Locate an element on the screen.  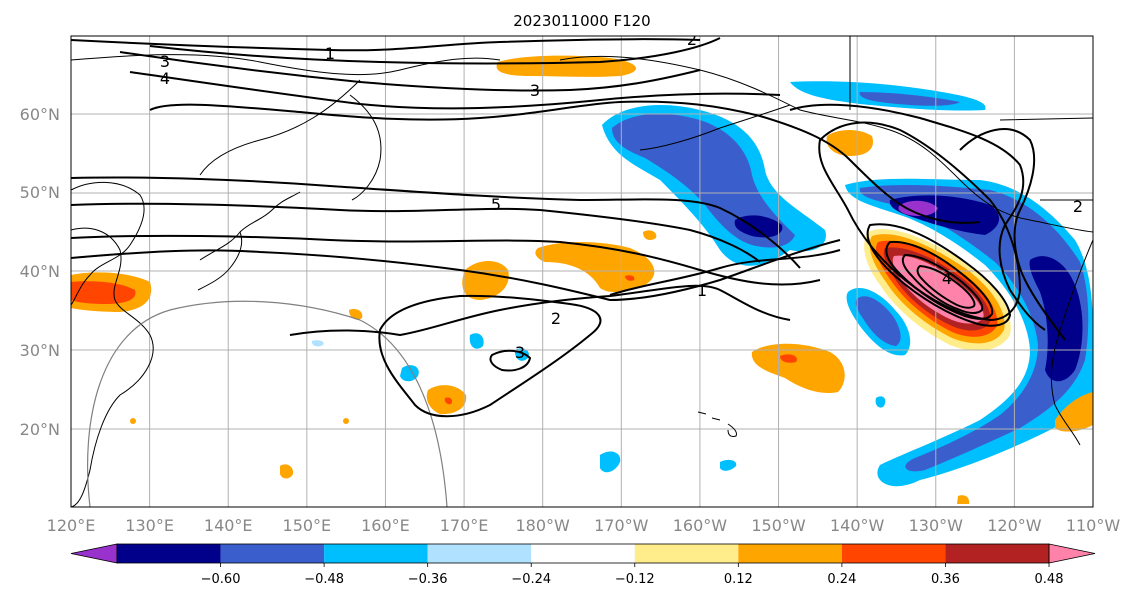
colorbar-tick-label: 0.12 is located at coordinates (738, 579).